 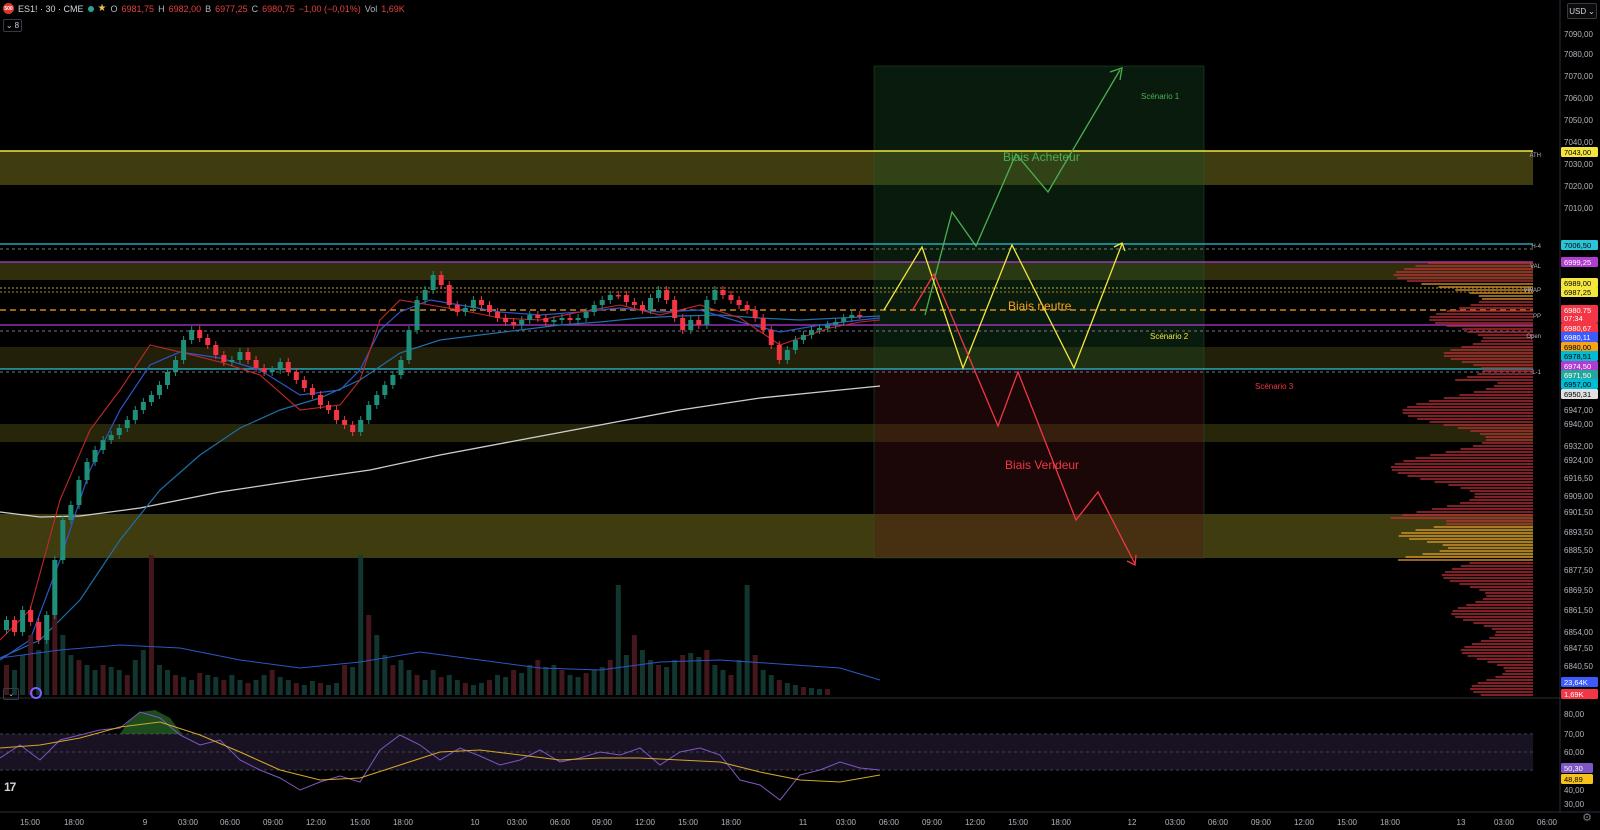 What do you see at coordinates (10, 787) in the screenshot?
I see `tradingview-logo-icon: 17` at bounding box center [10, 787].